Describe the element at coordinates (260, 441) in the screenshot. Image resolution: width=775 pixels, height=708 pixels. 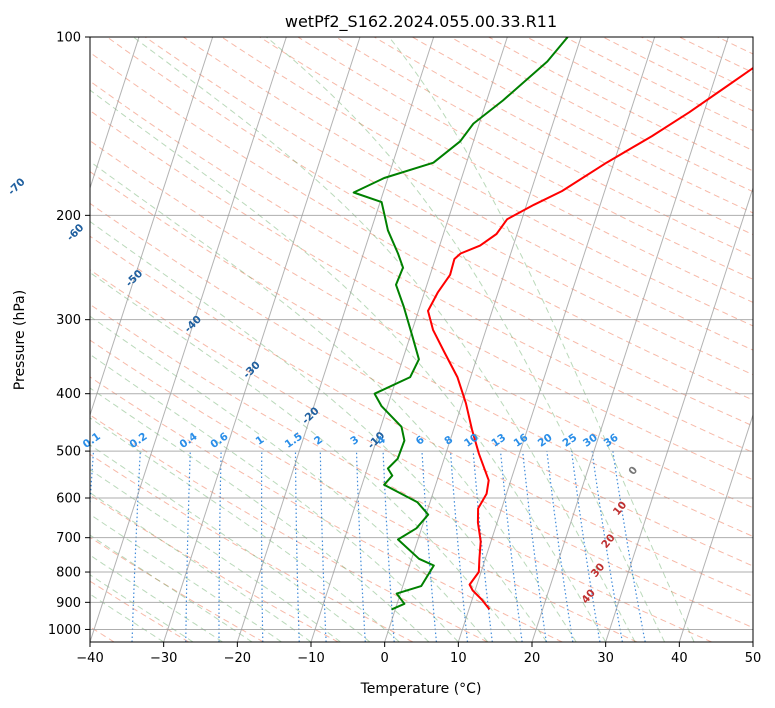
I see `mixing-ratio-label: 1` at that location.